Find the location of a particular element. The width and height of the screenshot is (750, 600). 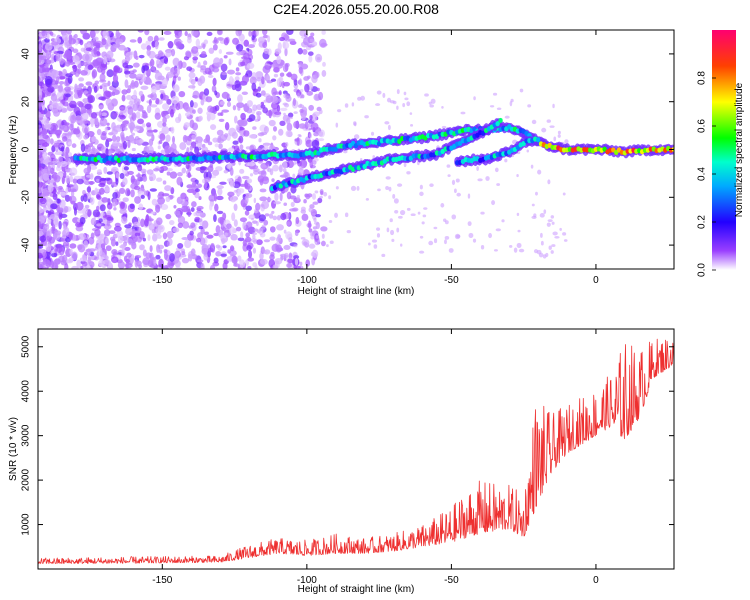

colorbar-tick-label: 0.8 is located at coordinates (702, 78).